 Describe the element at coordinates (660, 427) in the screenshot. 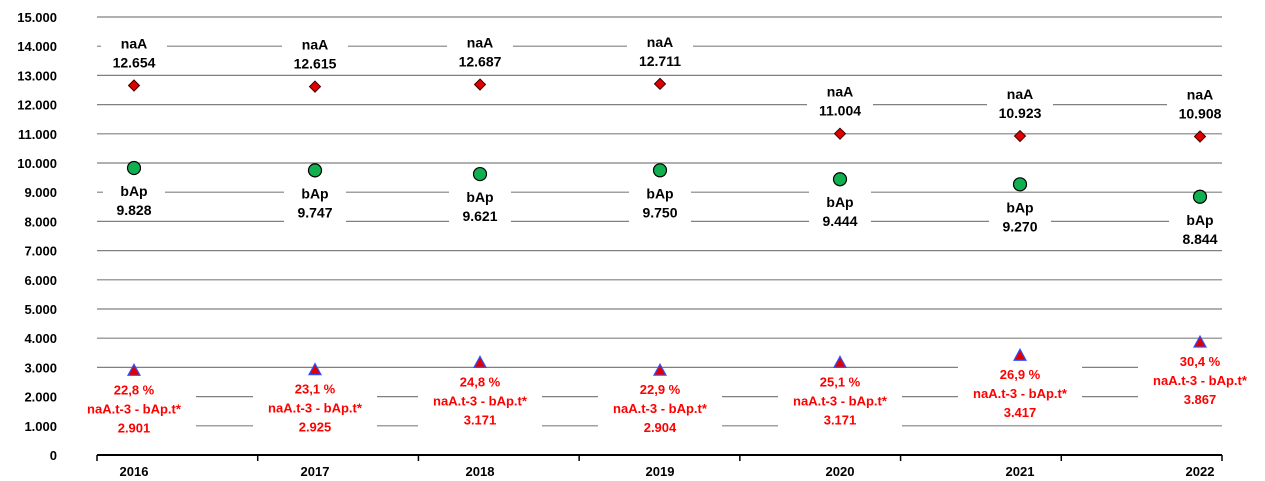

I see `difference-value-label: 2.904` at that location.